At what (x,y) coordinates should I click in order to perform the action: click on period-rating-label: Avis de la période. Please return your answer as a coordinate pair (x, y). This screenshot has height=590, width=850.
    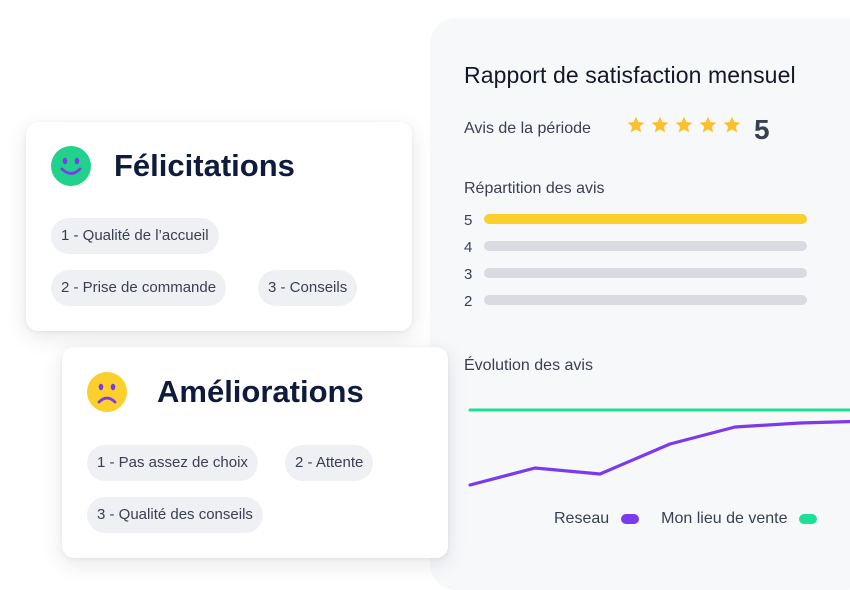
    Looking at the image, I should click on (527, 128).